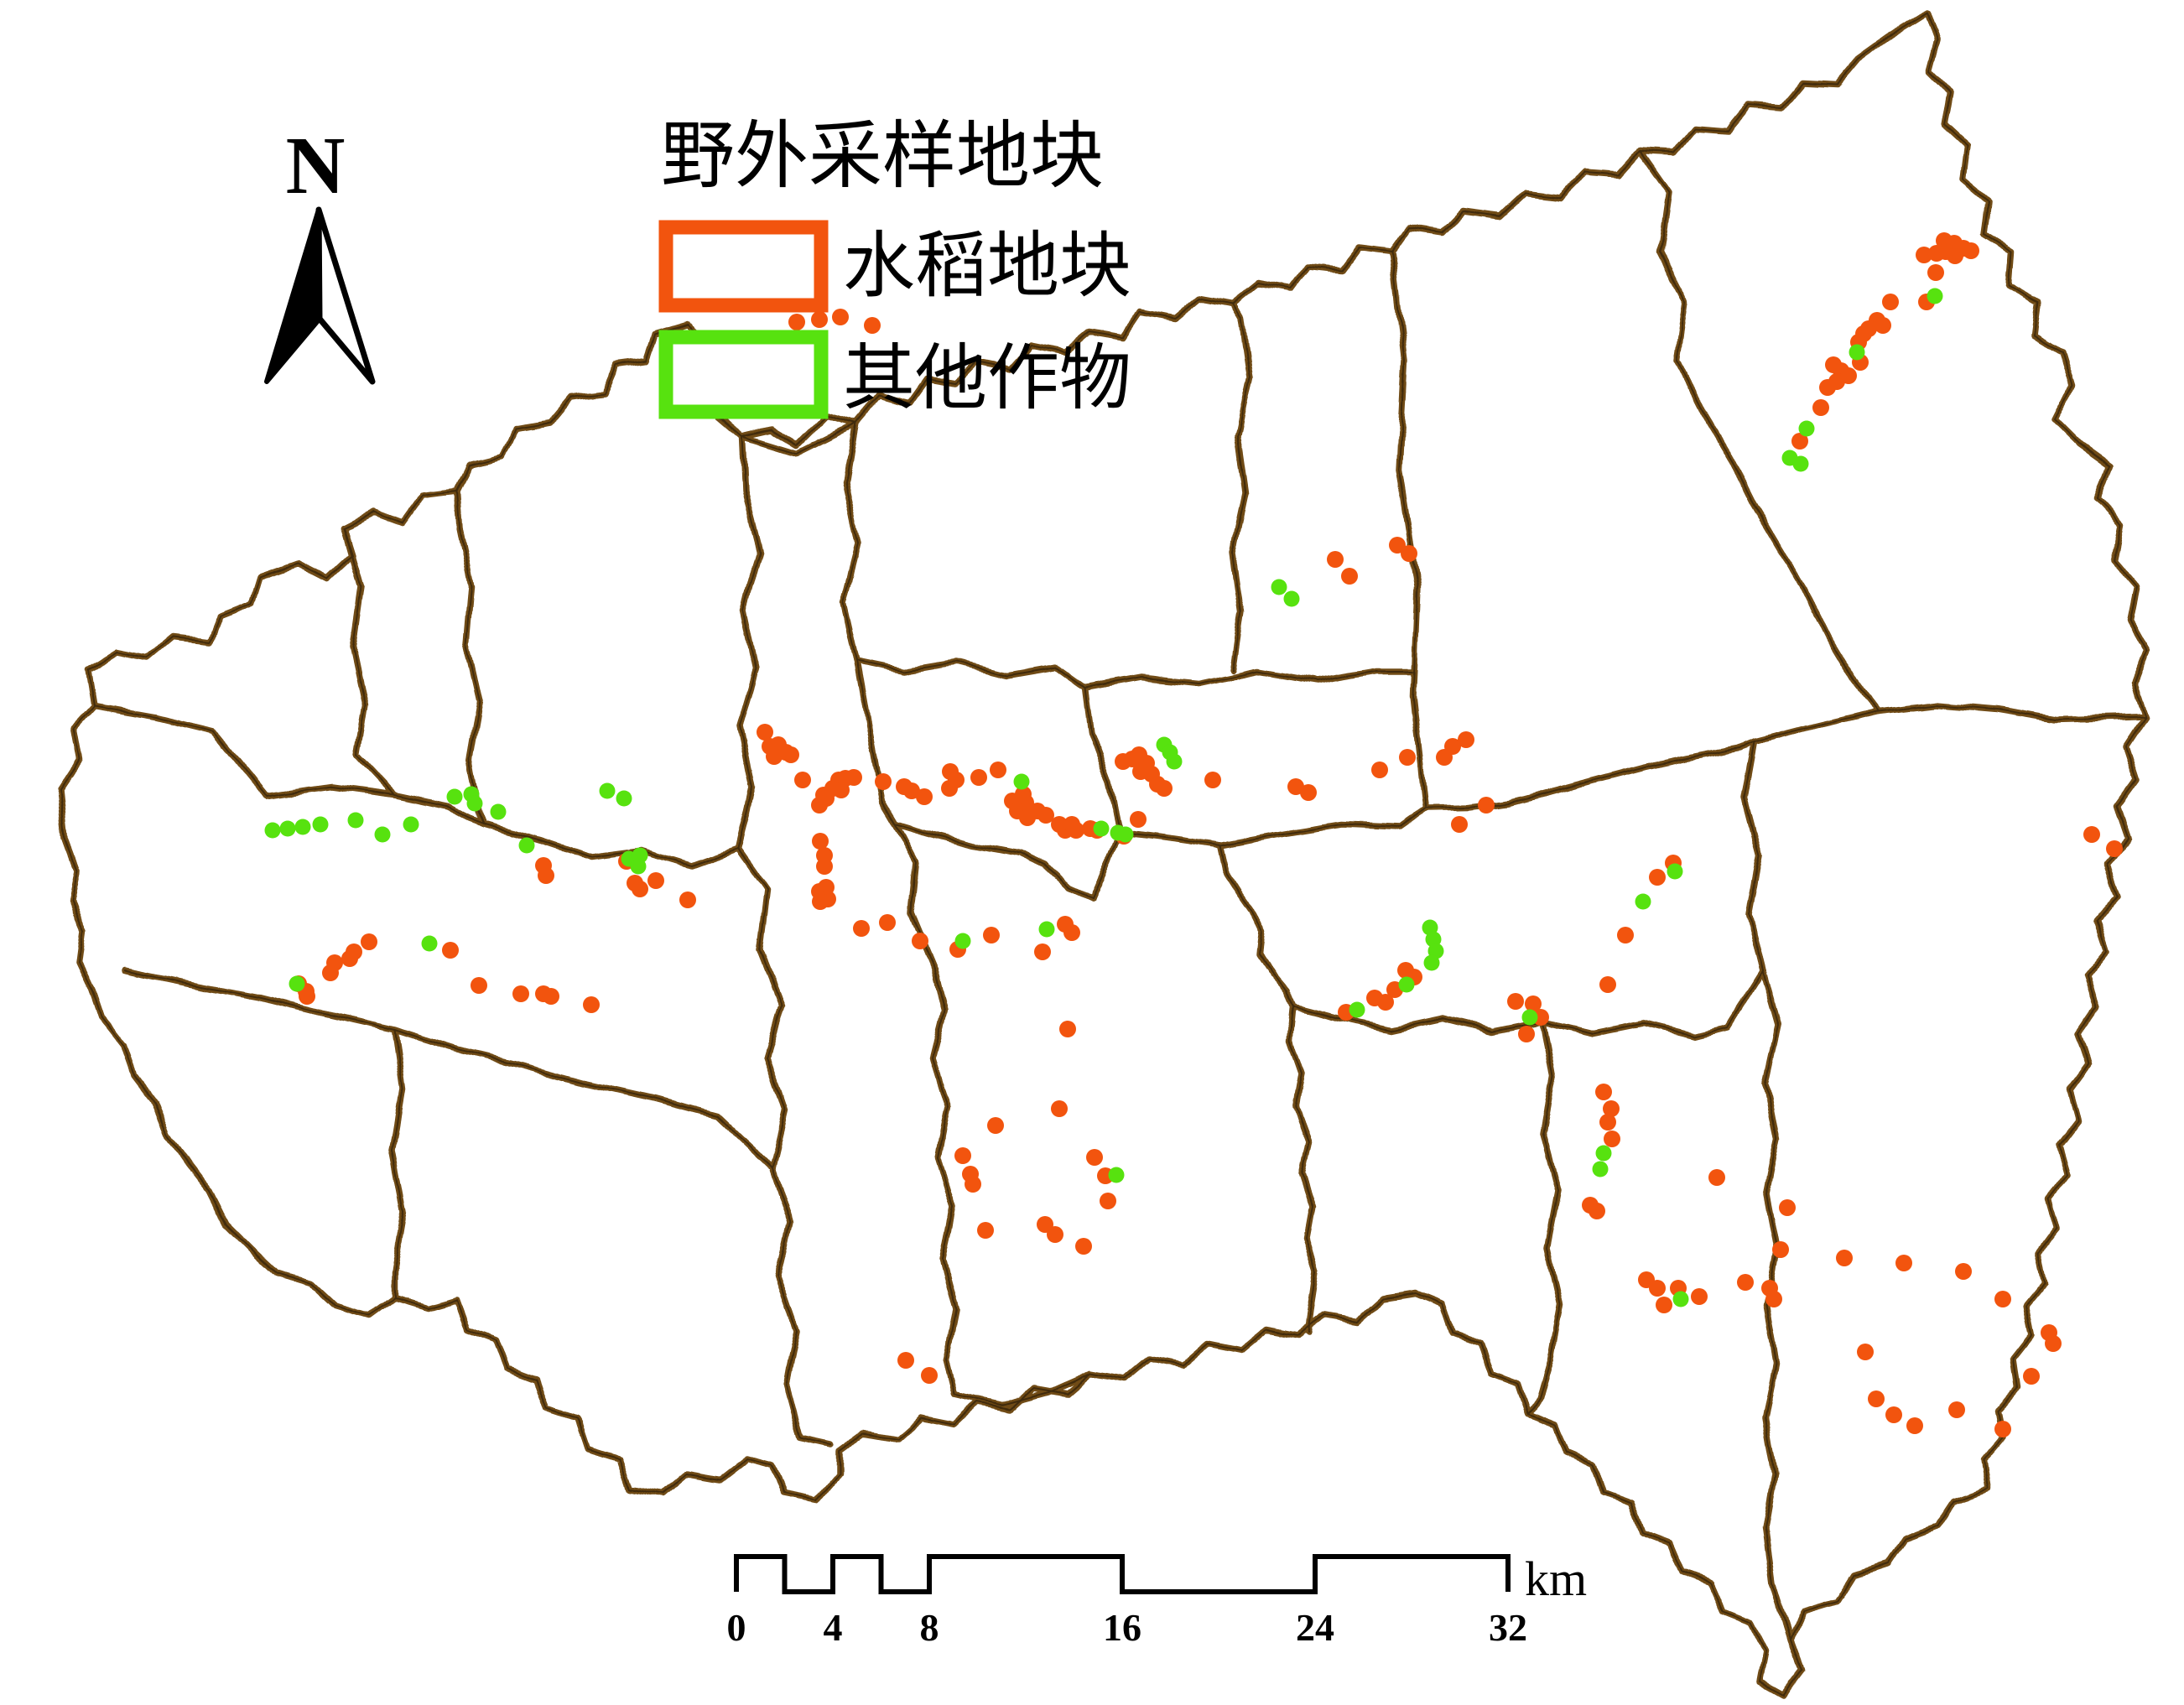 The width and height of the screenshot is (2184, 1705). I want to click on scalebar-tick-label: 16, so click(1122, 1627).